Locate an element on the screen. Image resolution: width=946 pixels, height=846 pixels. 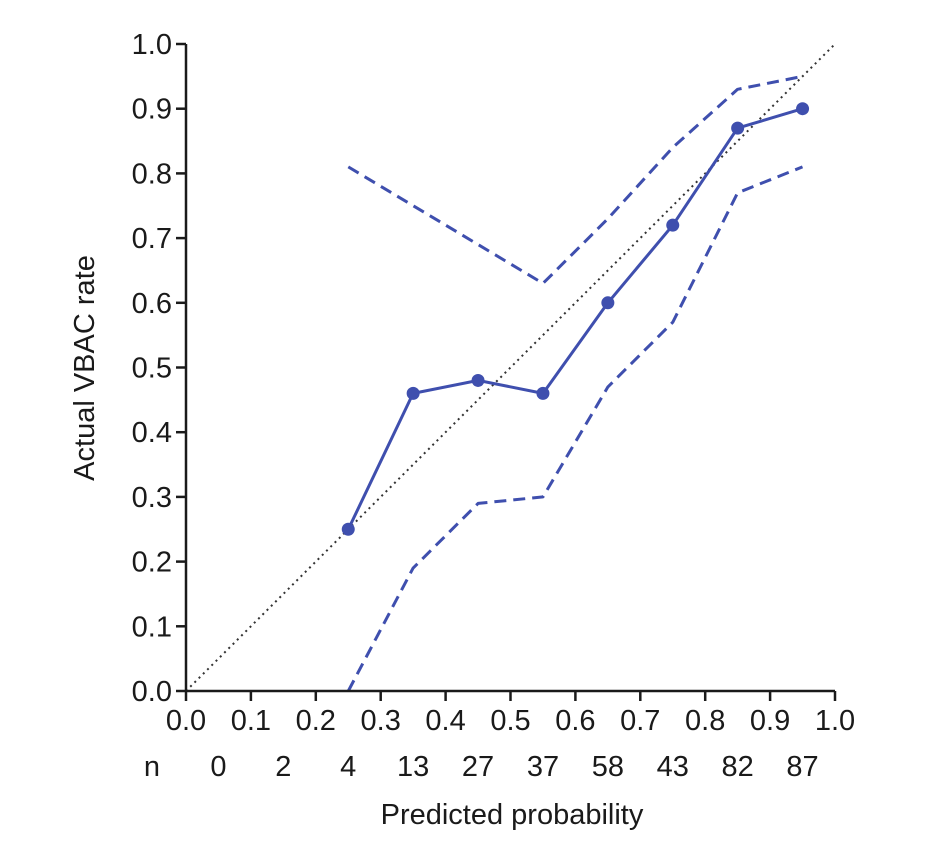
x-tick-label: 0.6 is located at coordinates (575, 721).